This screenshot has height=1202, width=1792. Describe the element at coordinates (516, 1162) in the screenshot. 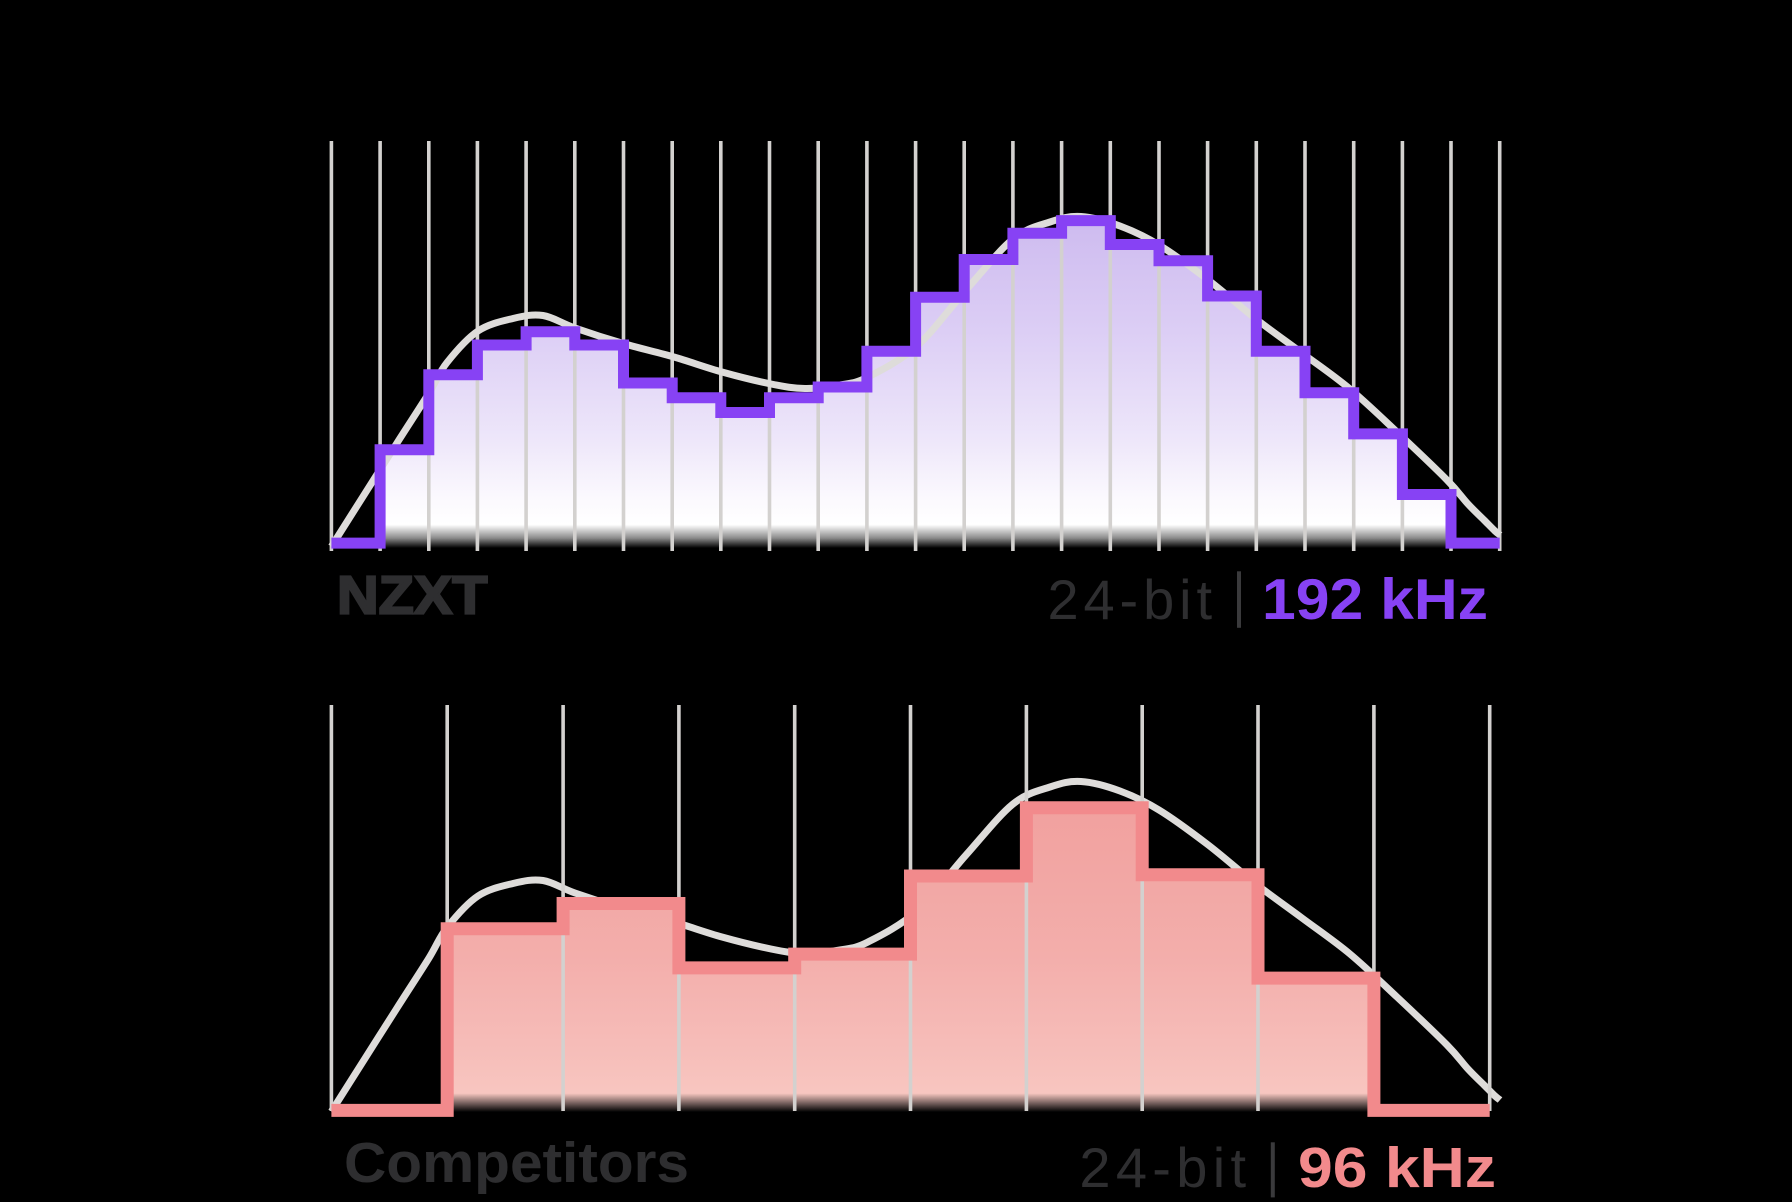

I see `svg-text: Competitors` at that location.